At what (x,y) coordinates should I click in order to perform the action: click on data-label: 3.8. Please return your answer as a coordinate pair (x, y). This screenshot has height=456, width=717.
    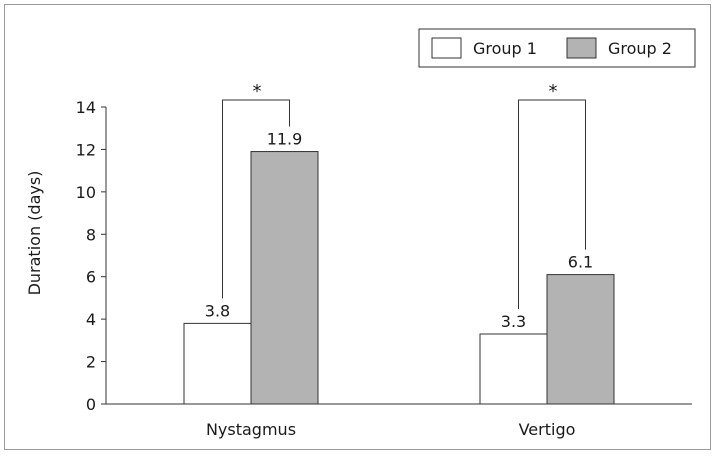
    Looking at the image, I should click on (217, 310).